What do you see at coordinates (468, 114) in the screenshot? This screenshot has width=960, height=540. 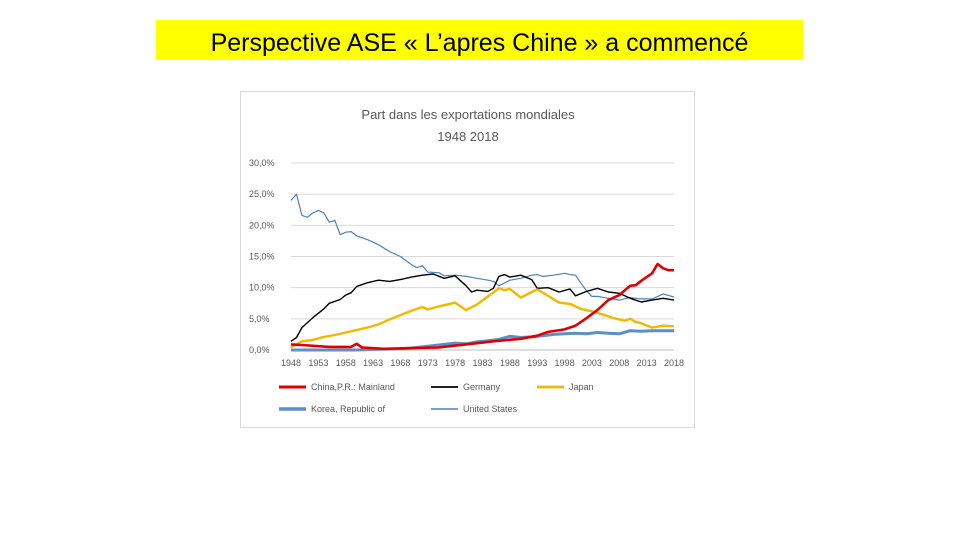 I see `chart-title: Part dans les exportations mondiales` at bounding box center [468, 114].